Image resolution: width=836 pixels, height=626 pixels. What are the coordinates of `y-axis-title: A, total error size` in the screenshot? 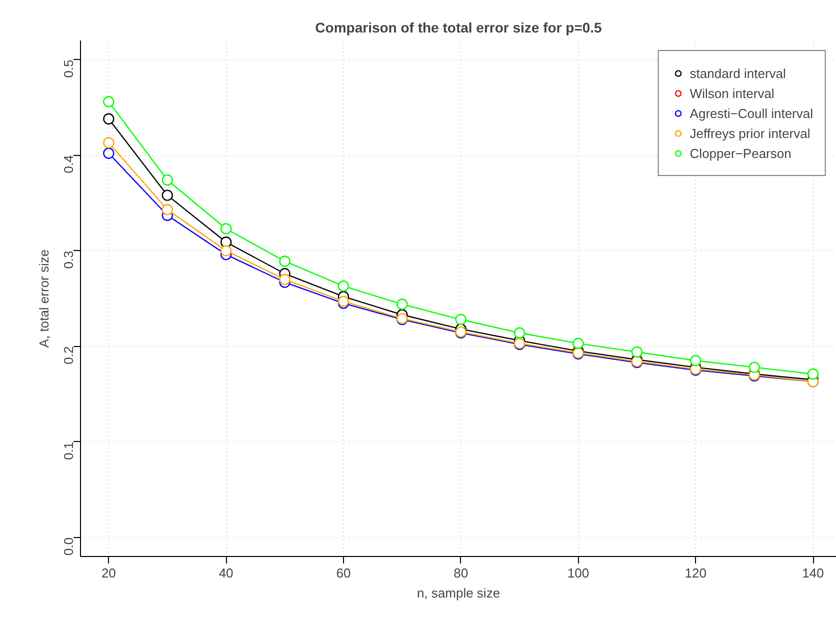 It's located at (44, 298).